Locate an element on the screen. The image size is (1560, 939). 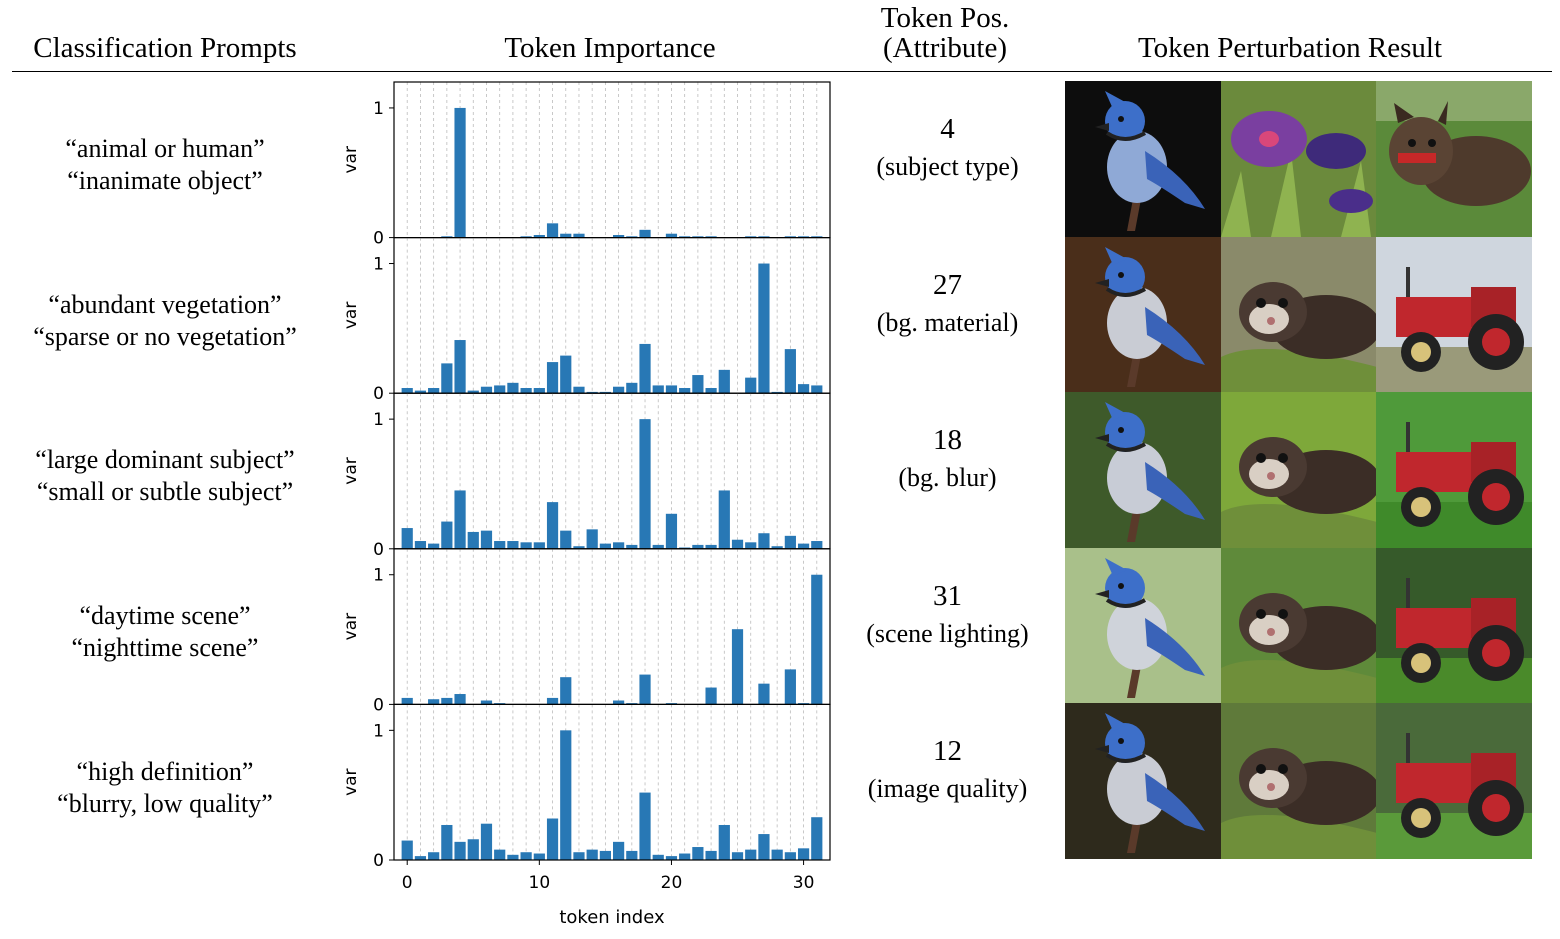
prompt-positive: “large dominant subject” is located at coordinates (165, 459).